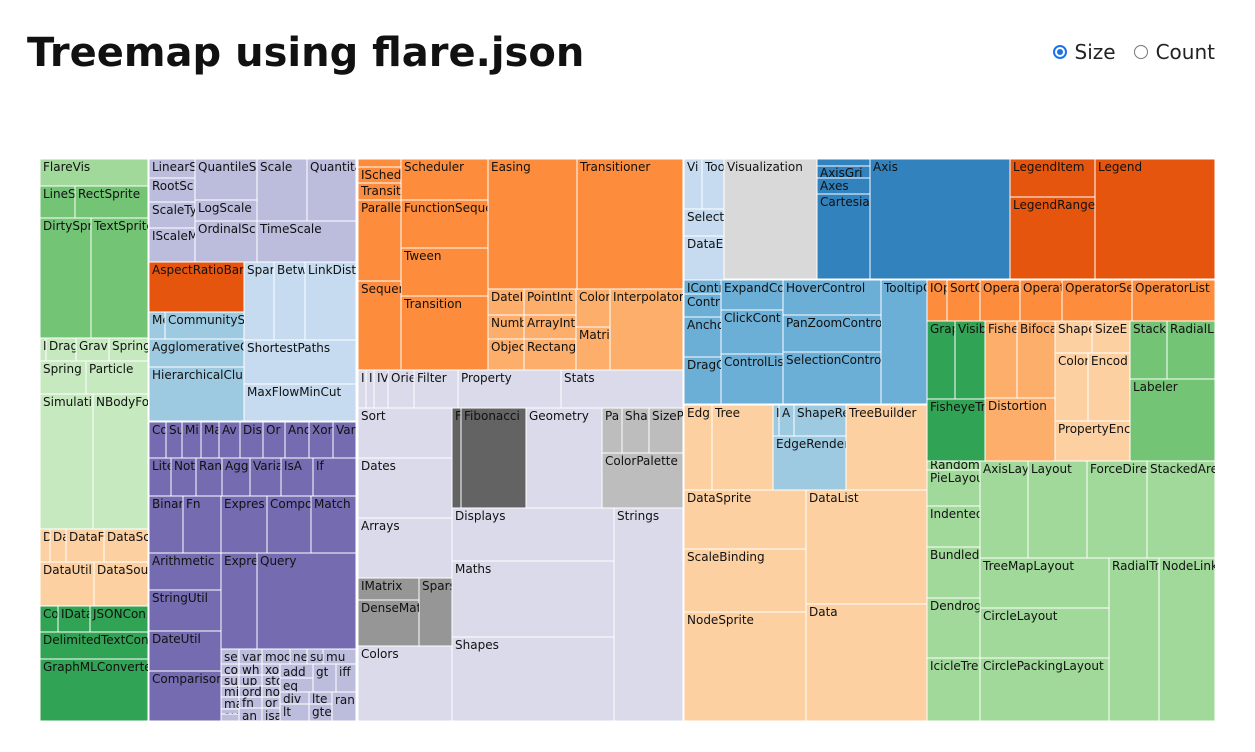  Describe the element at coordinates (493, 458) in the screenshot. I see `tile-heap-node: Fibonacci` at that location.